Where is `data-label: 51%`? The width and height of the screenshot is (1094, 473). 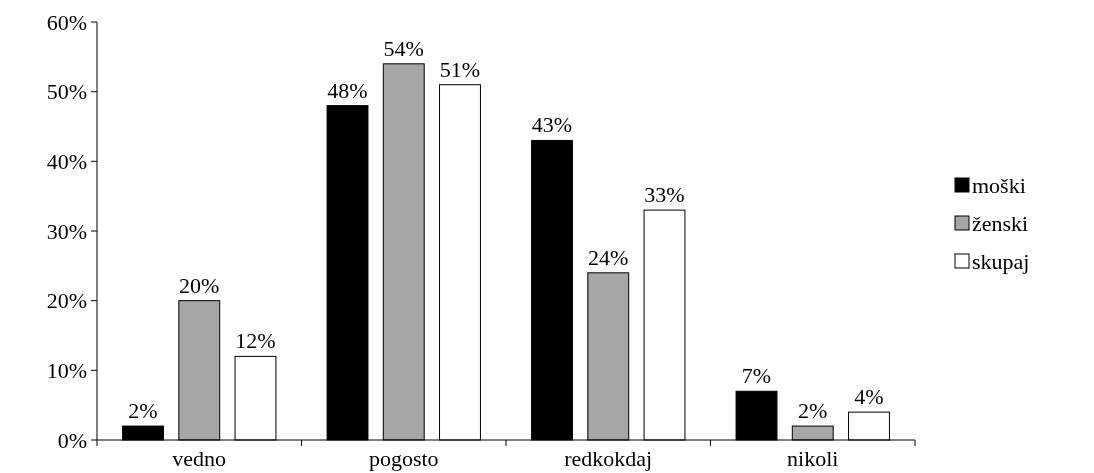
data-label: 51% is located at coordinates (460, 69).